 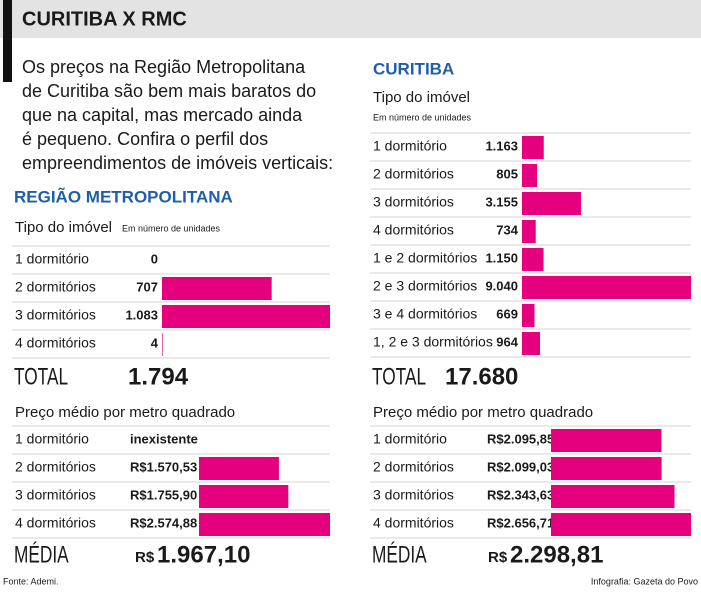 What do you see at coordinates (556, 554) in the screenshot?
I see `total-value: 2.298,81` at bounding box center [556, 554].